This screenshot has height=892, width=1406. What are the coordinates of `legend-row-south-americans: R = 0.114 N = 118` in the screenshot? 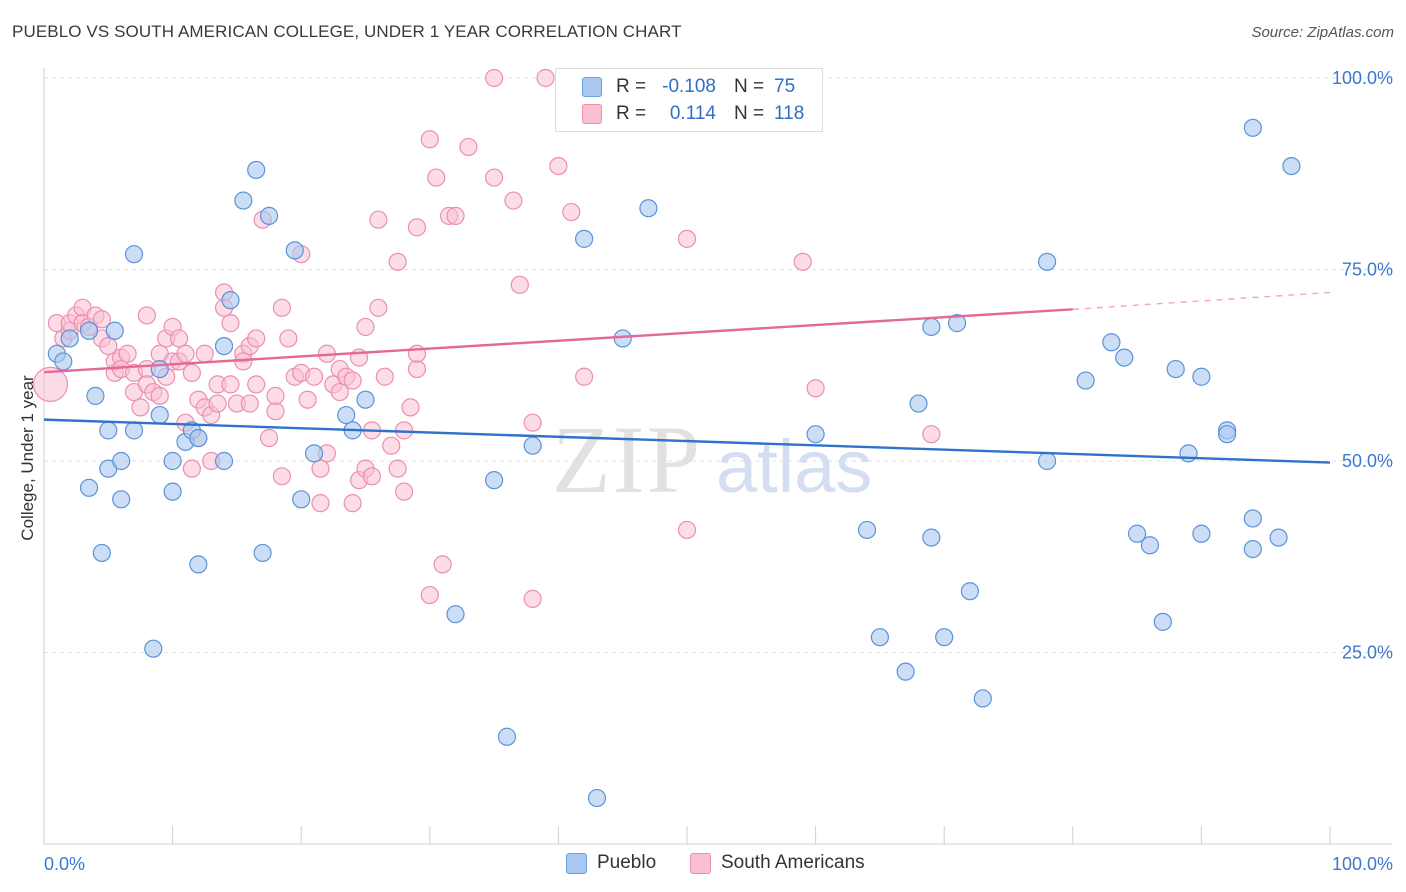 It's located at (693, 114).